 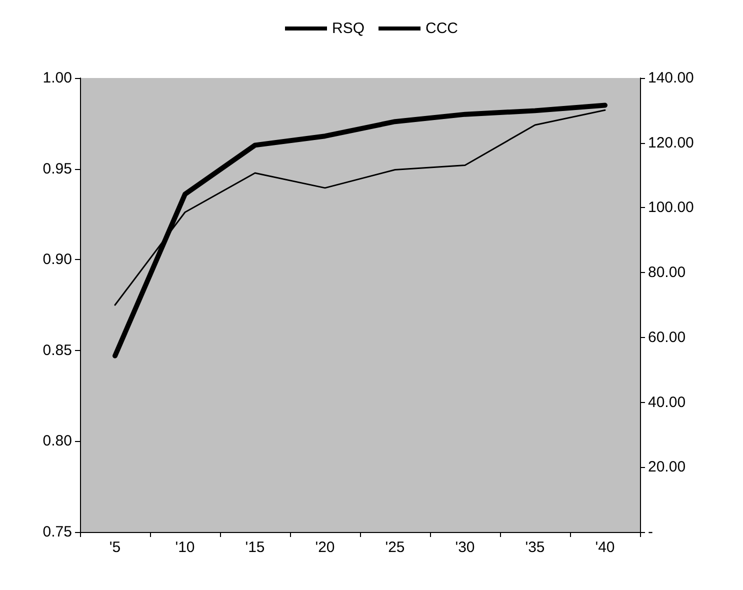 I want to click on y2-tick-label: 80.00, so click(x=667, y=273).